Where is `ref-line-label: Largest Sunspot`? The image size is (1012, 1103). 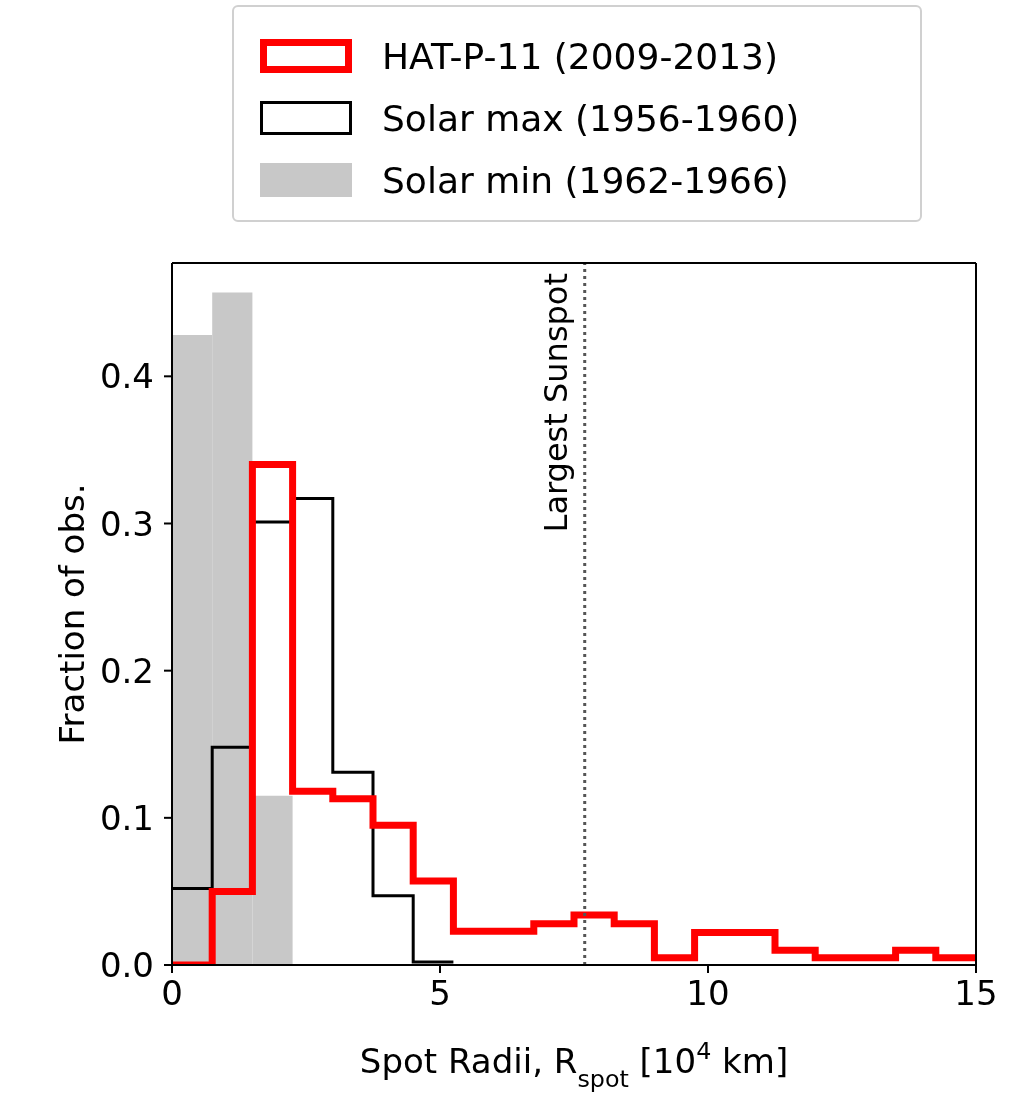 ref-line-label: Largest Sunspot is located at coordinates (555, 403).